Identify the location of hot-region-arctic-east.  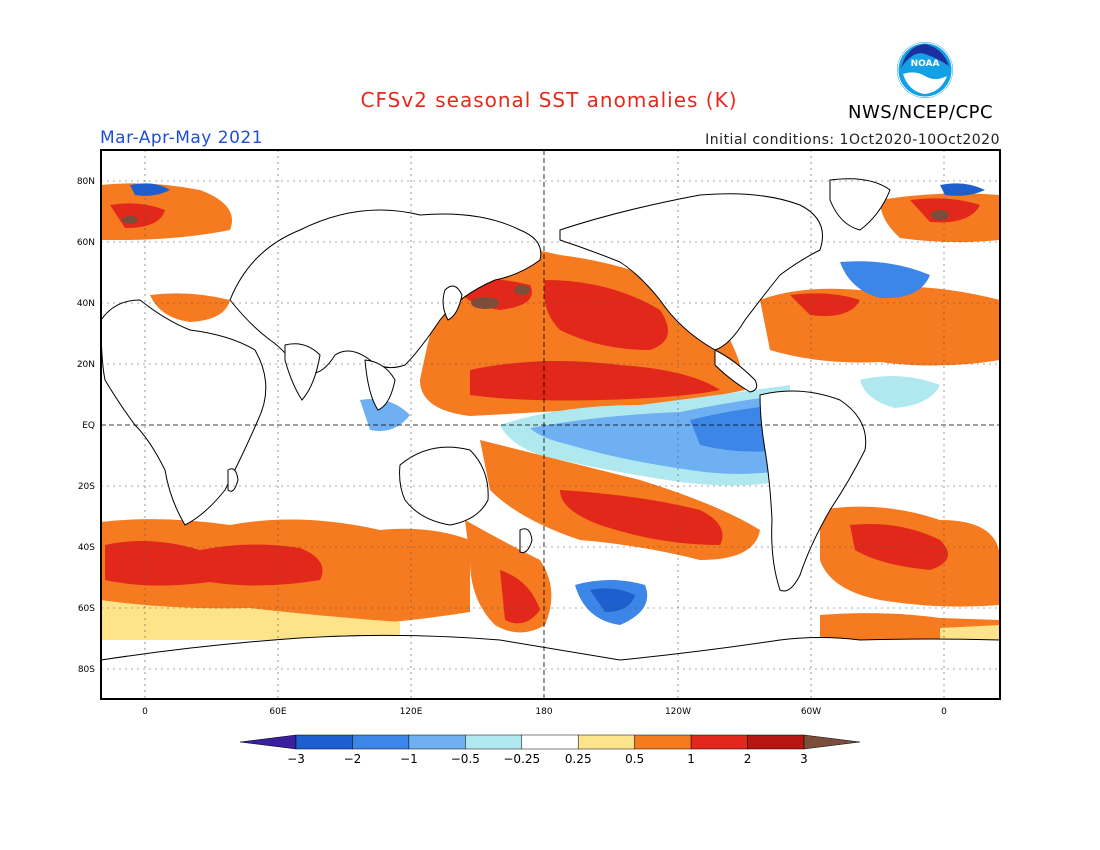
(945, 210).